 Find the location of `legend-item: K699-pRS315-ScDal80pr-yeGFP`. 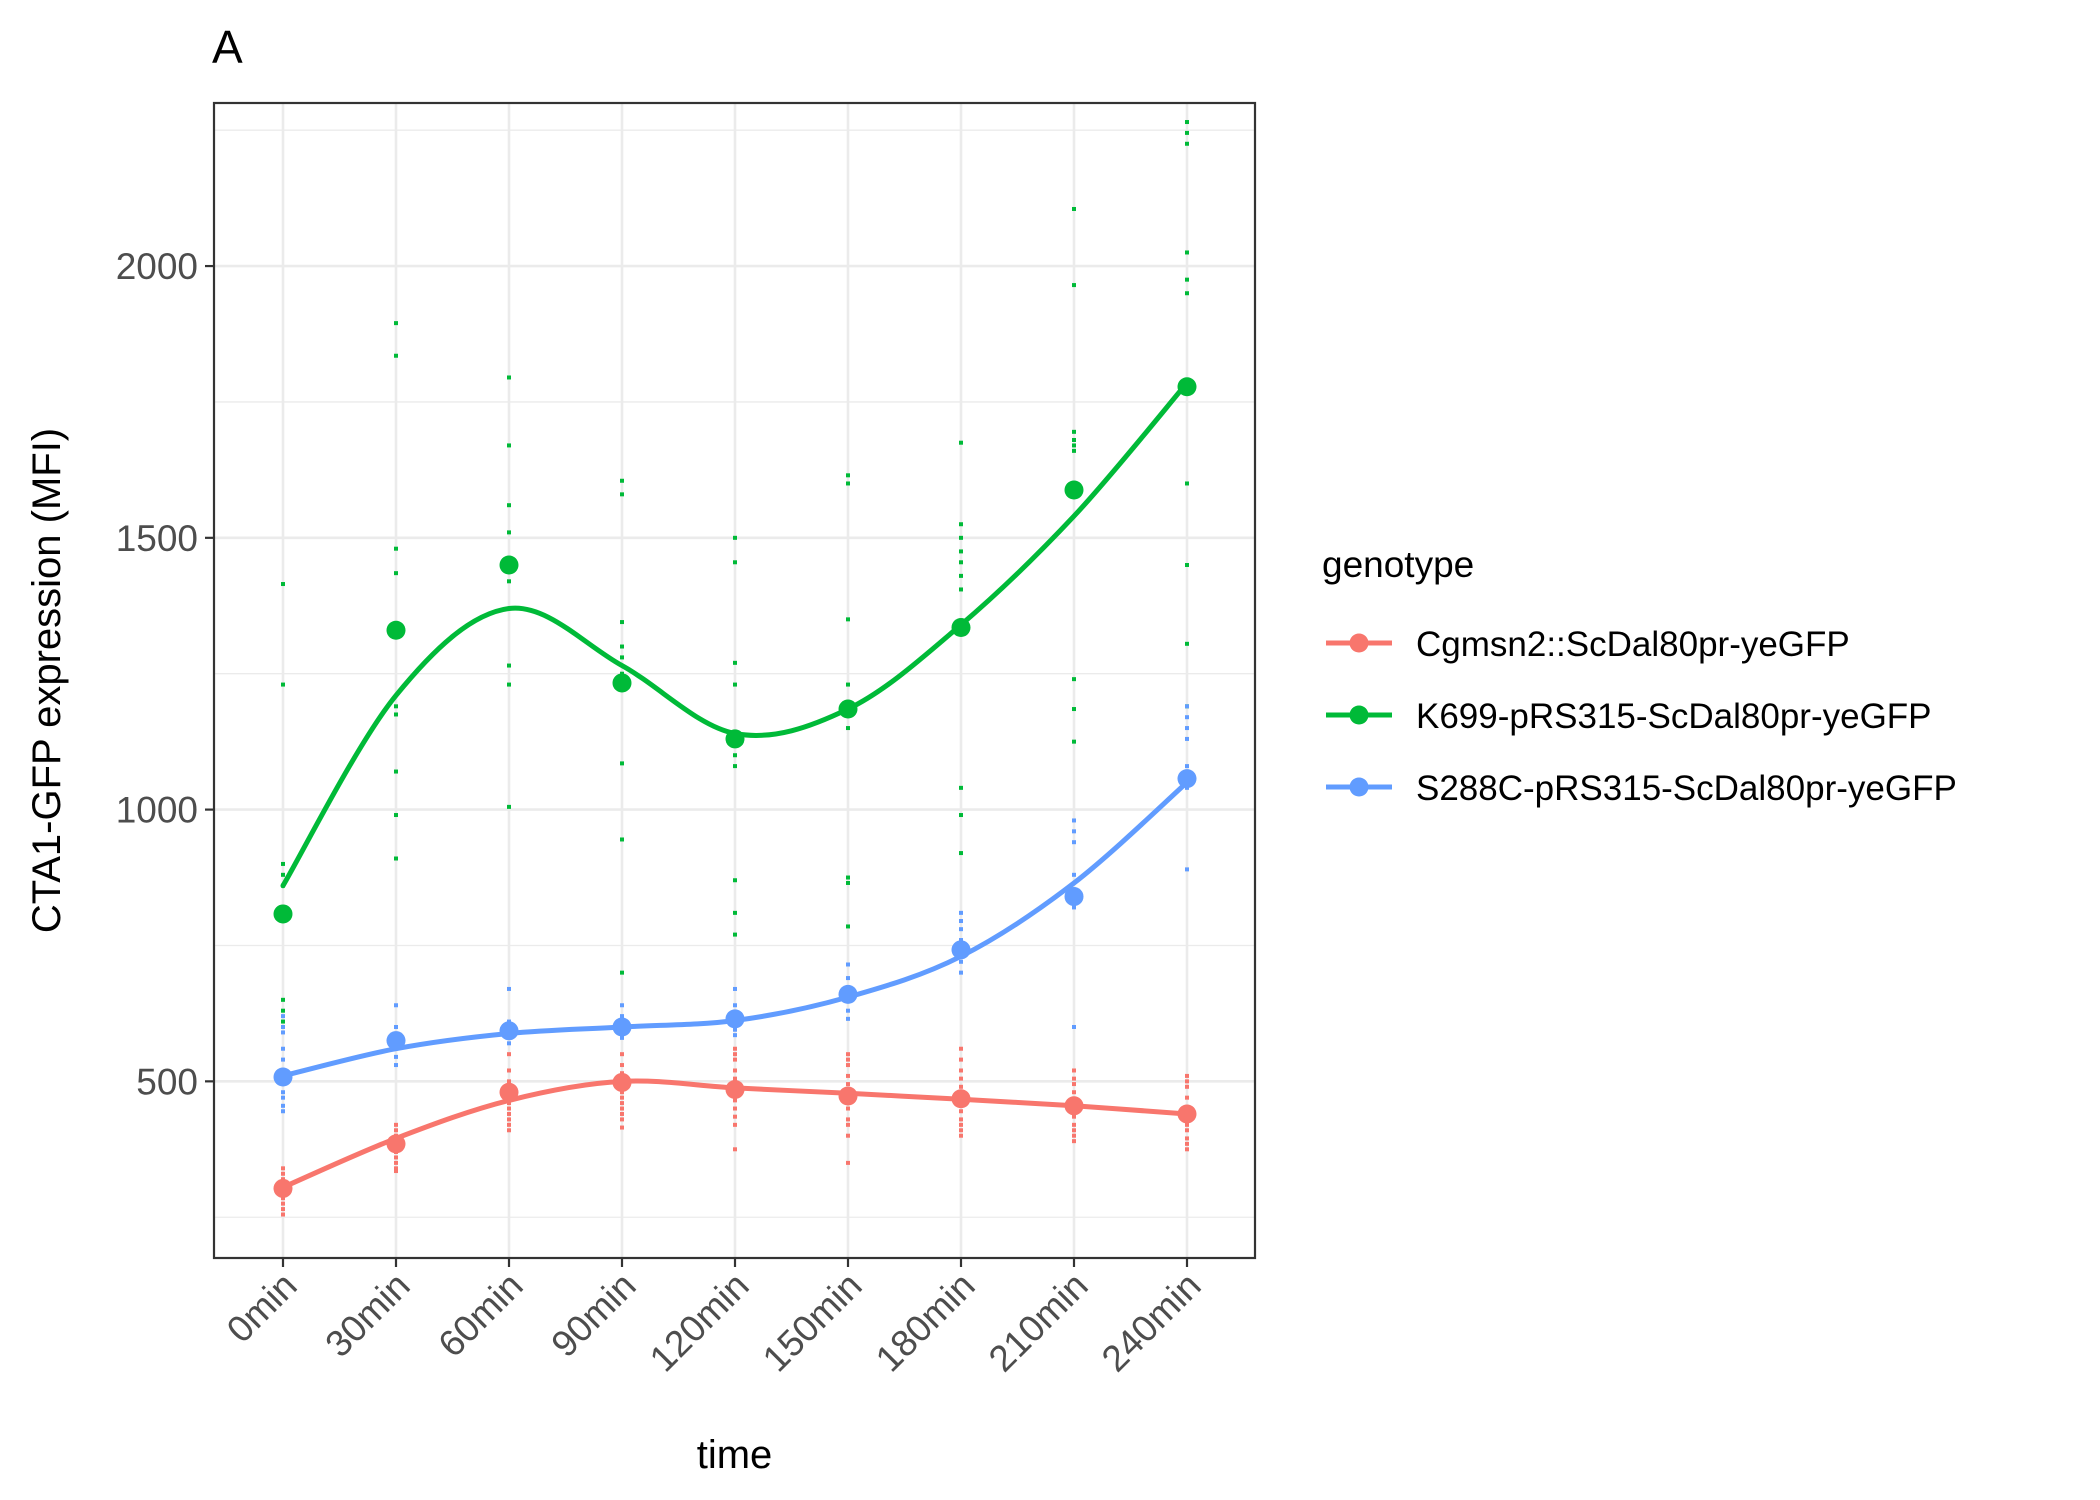

legend-item: K699-pRS315-ScDal80pr-yeGFP is located at coordinates (1629, 716).